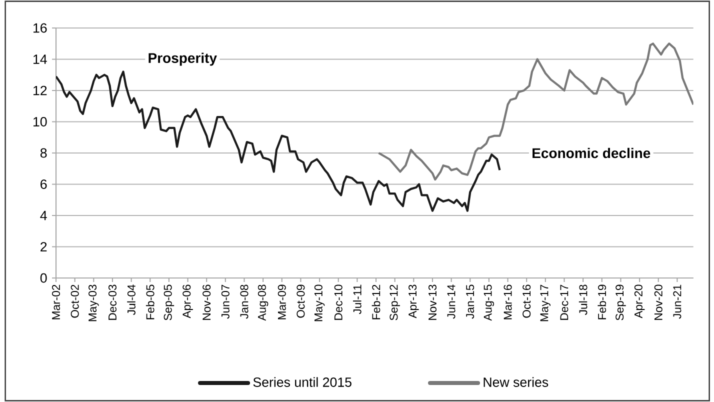  I want to click on x-tick-label: Jul-11, so click(357, 299).